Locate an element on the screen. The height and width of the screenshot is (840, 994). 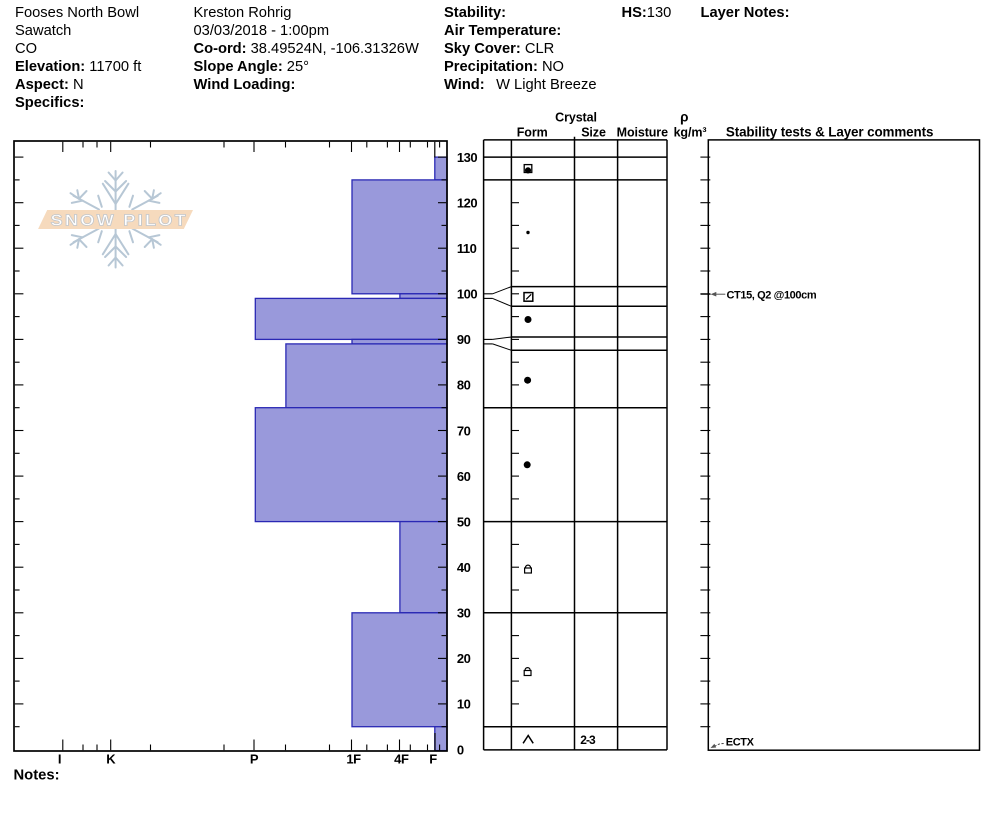
svg-text: 100 is located at coordinates (467, 294).